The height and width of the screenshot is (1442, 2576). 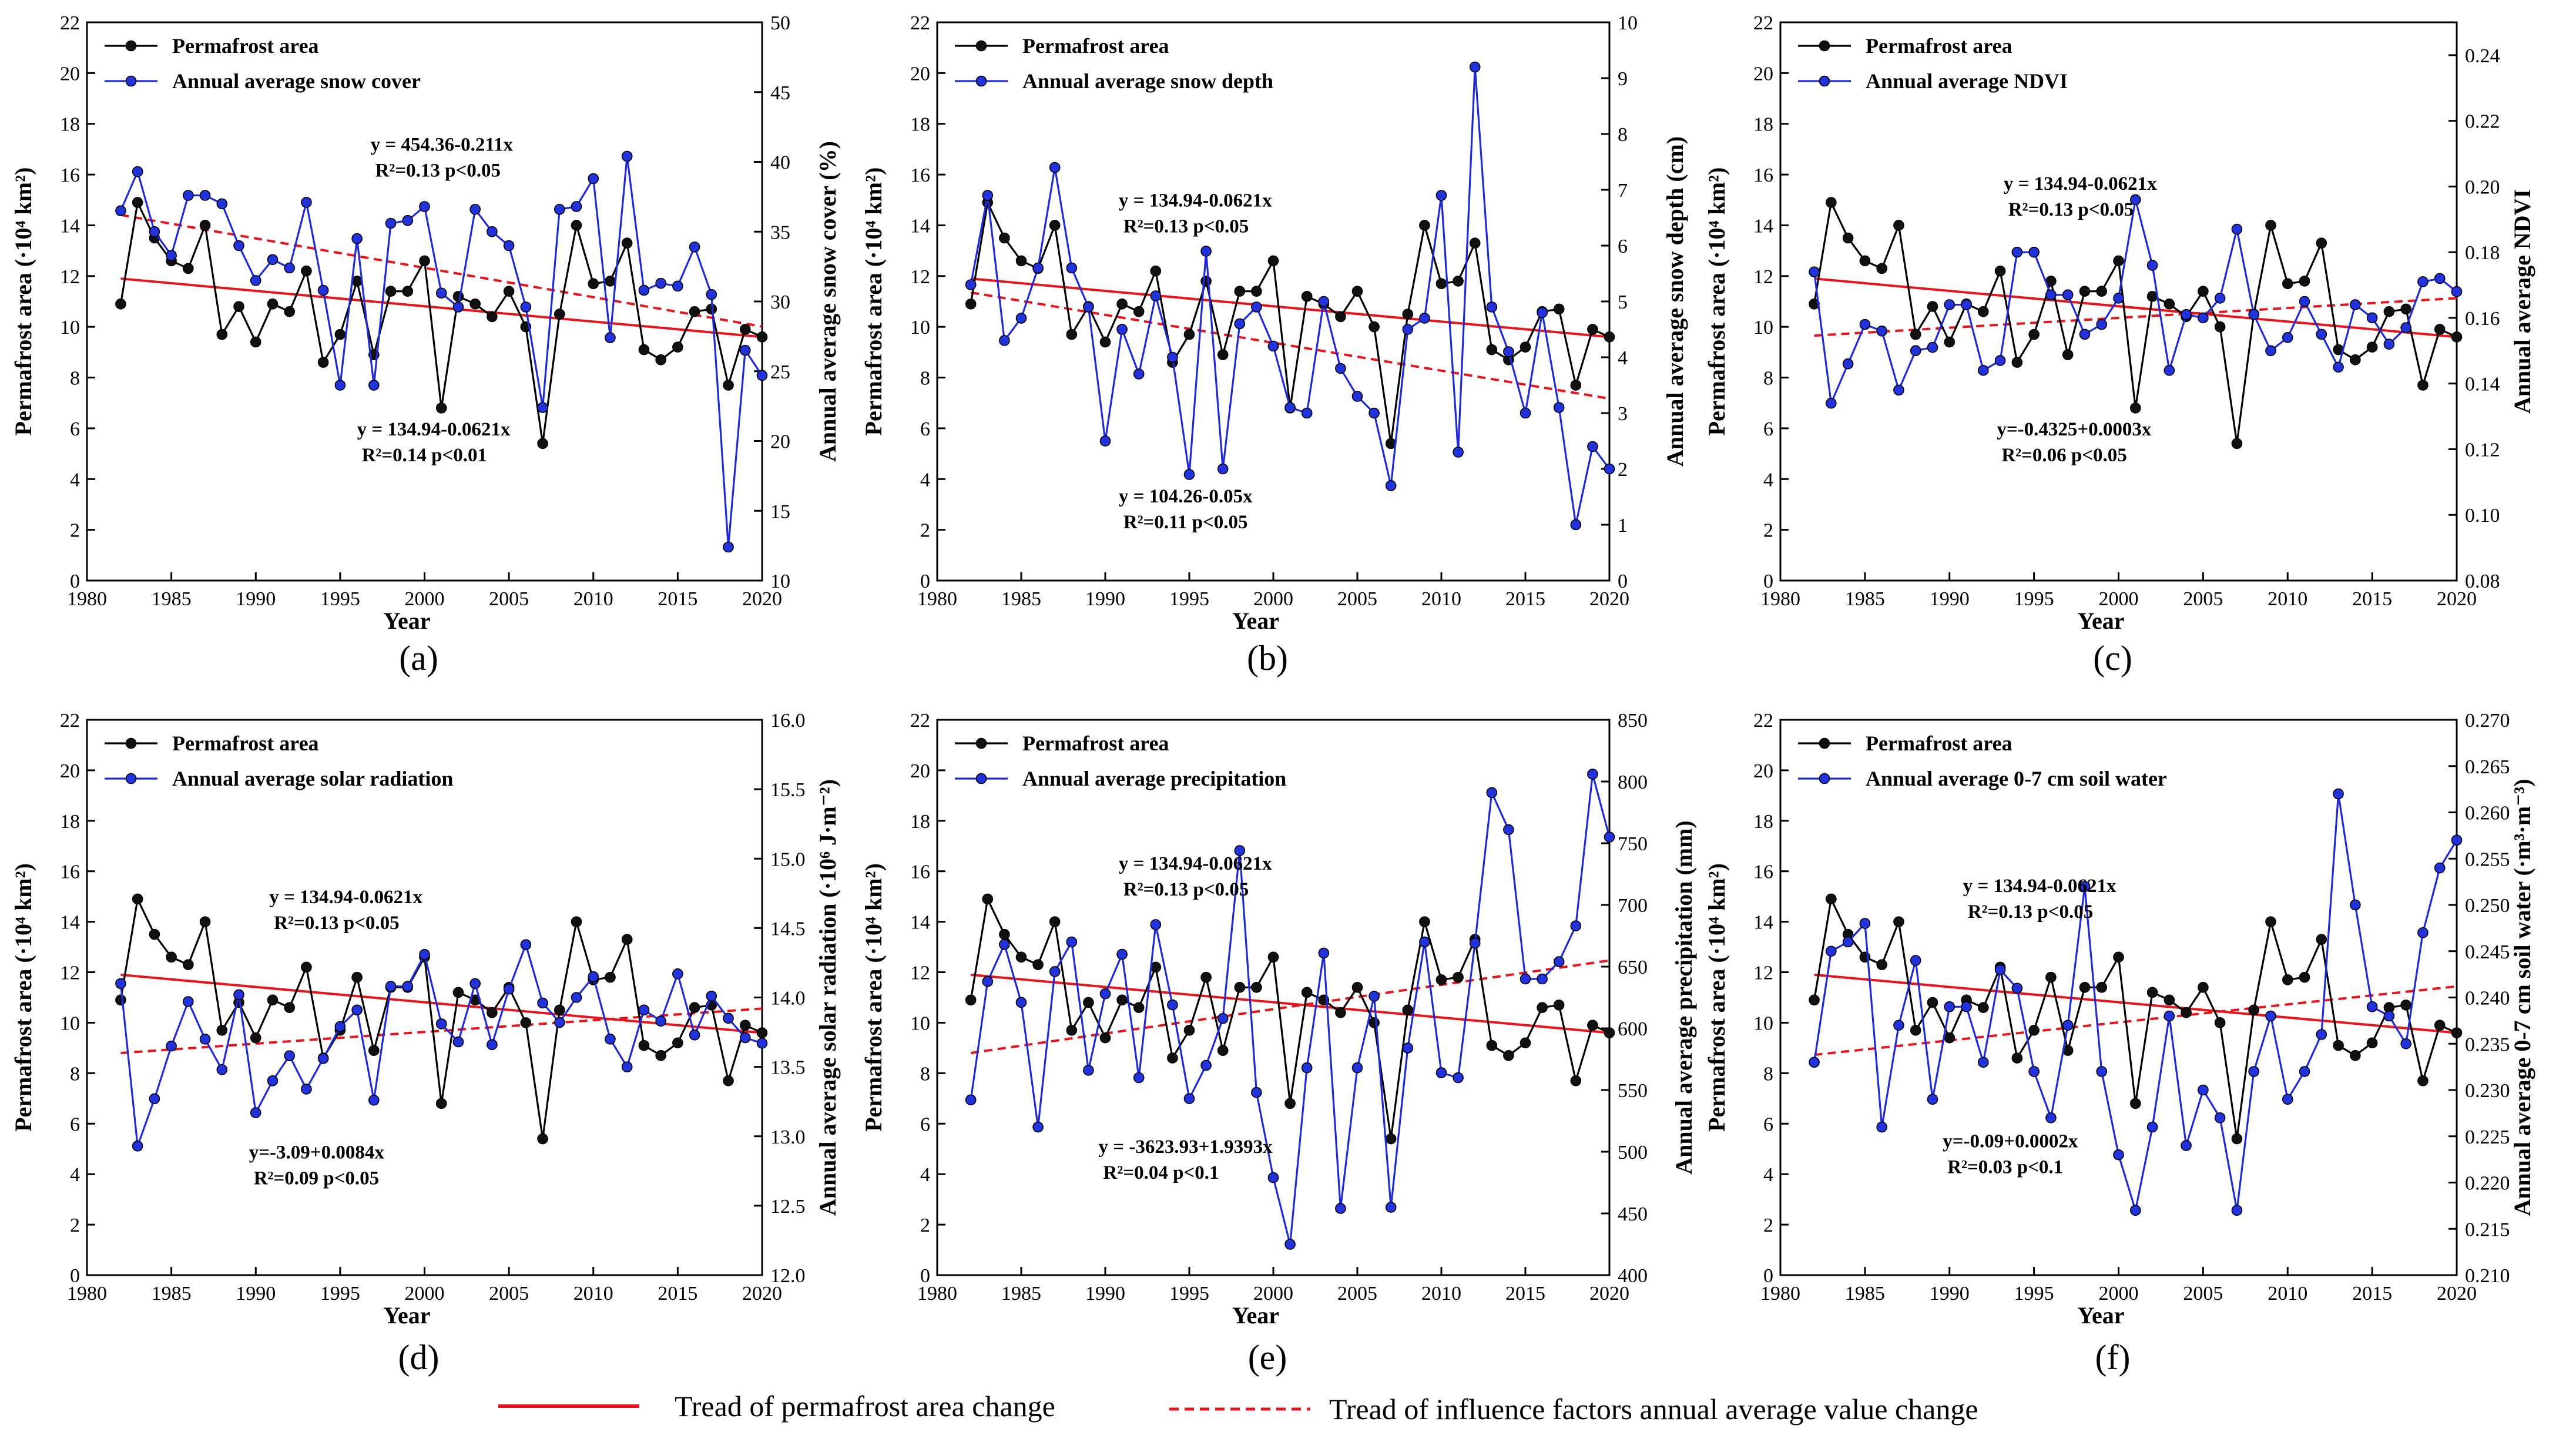 What do you see at coordinates (419, 1357) in the screenshot?
I see `panel-label: (d)` at bounding box center [419, 1357].